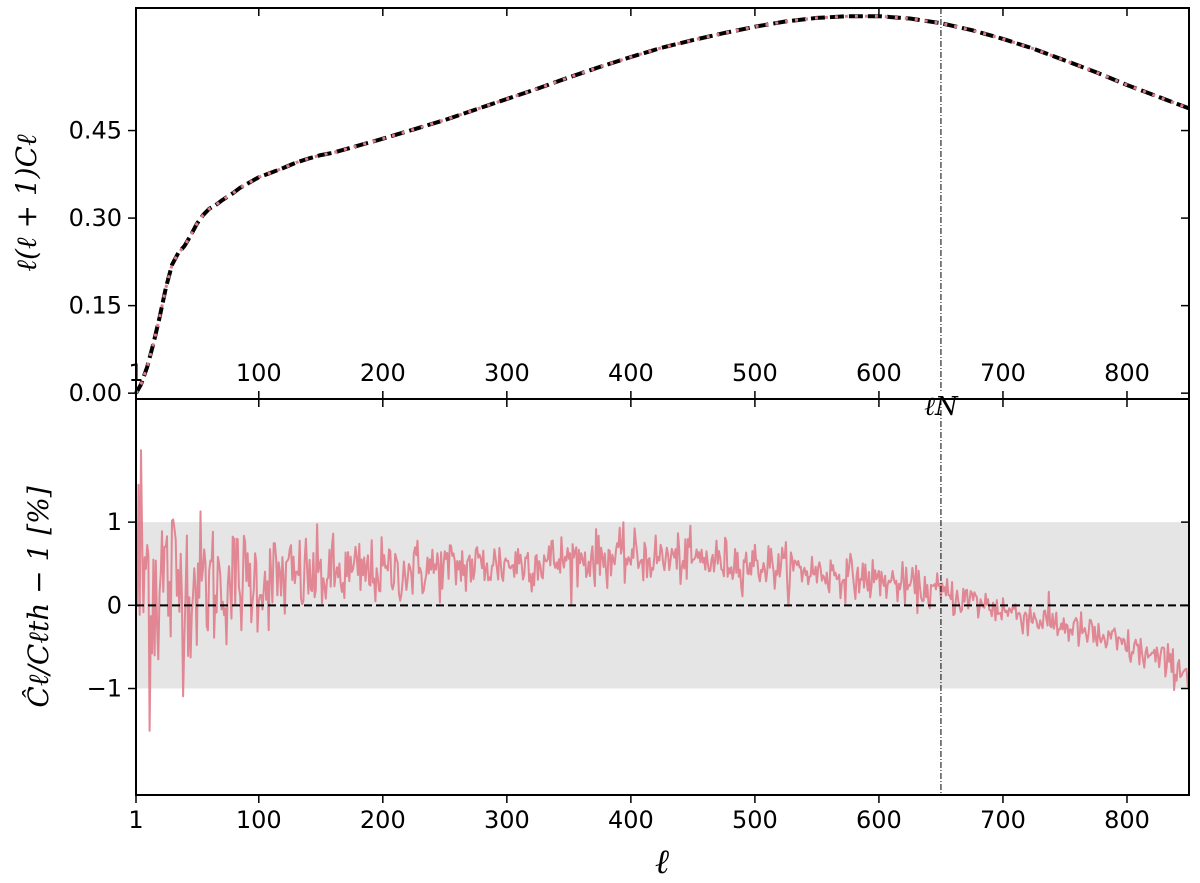 This screenshot has width=1200, height=883. I want to click on bottom-ytick-label: 0, so click(114, 605).